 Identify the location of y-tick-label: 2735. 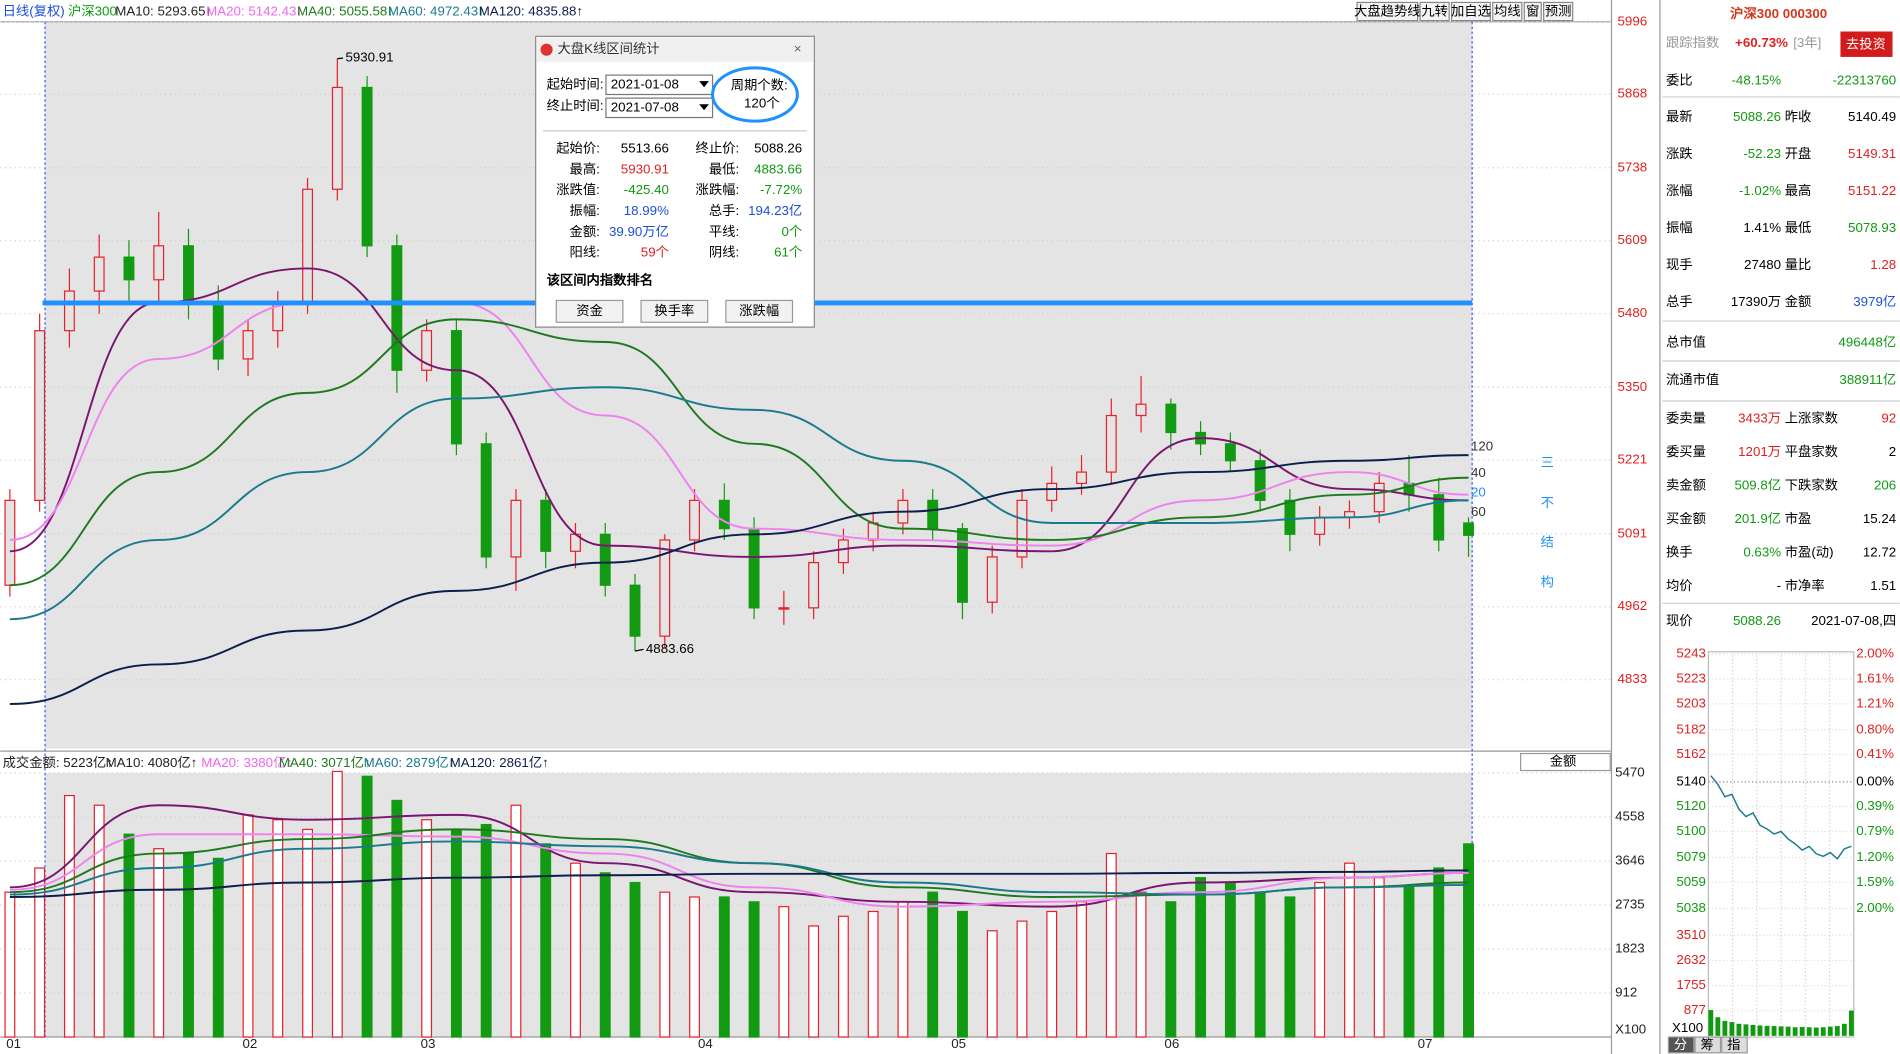
(1630, 903).